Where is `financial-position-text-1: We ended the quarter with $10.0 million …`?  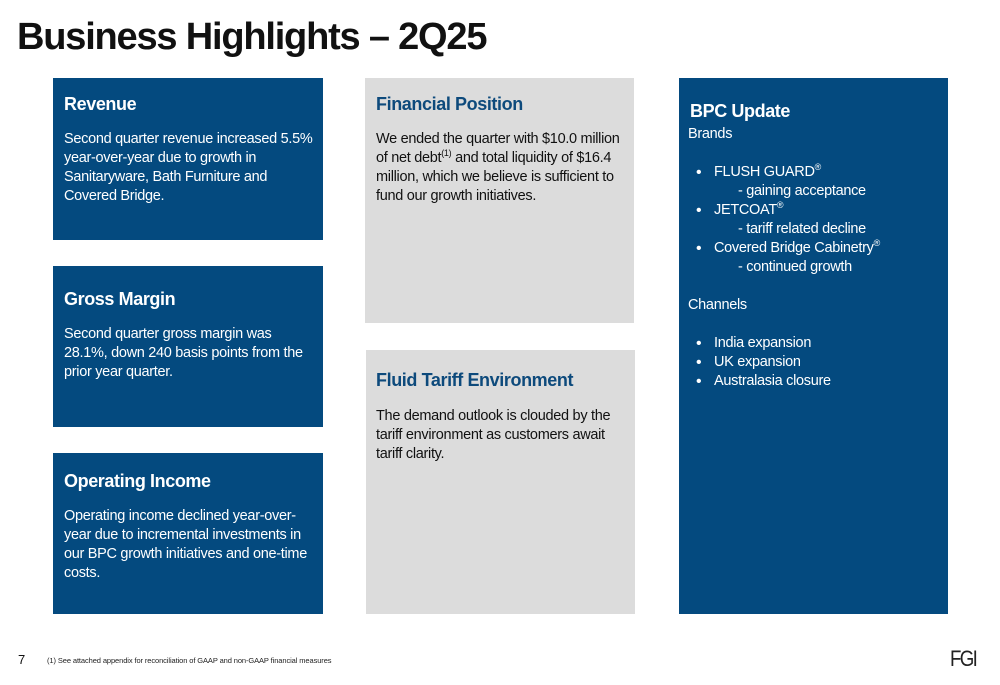
financial-position-text-1: We ended the quarter with $10.0 million … is located at coordinates (498, 148).